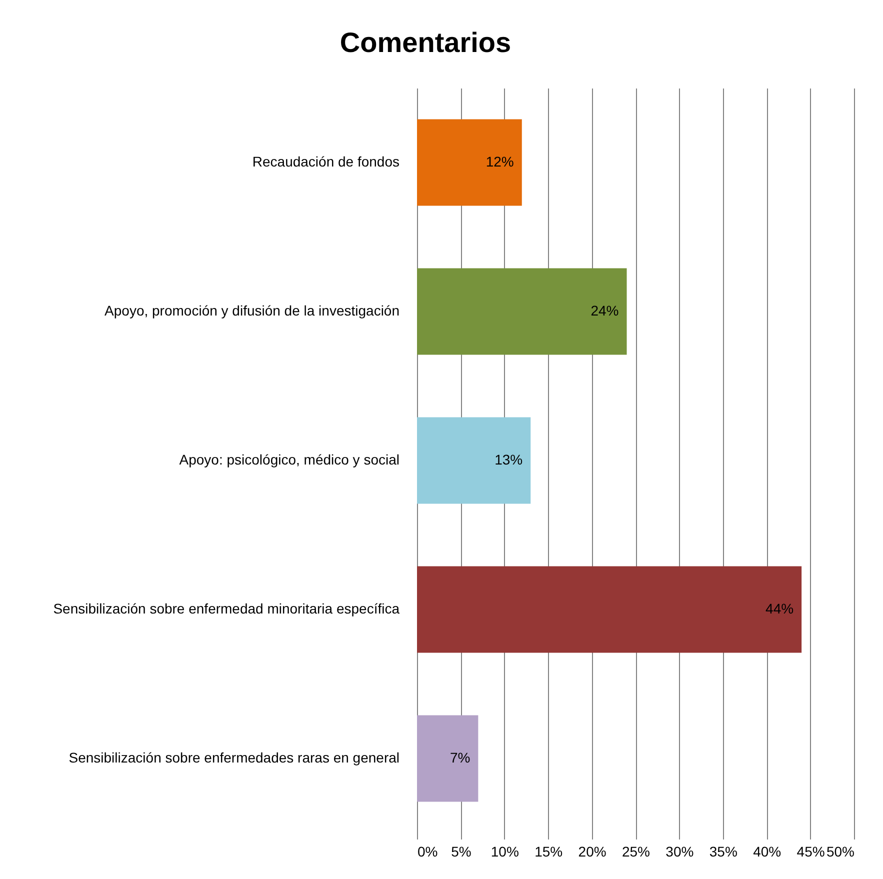 This screenshot has width=883, height=879. What do you see at coordinates (723, 852) in the screenshot?
I see `x-tick-label: 35%` at bounding box center [723, 852].